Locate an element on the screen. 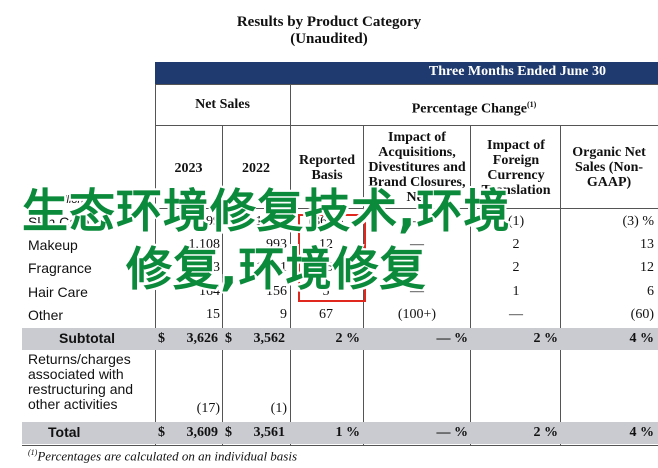 Image resolution: width=658 pixels, height=468 pixels. total-value-2023: 3,609 is located at coordinates (202, 432).